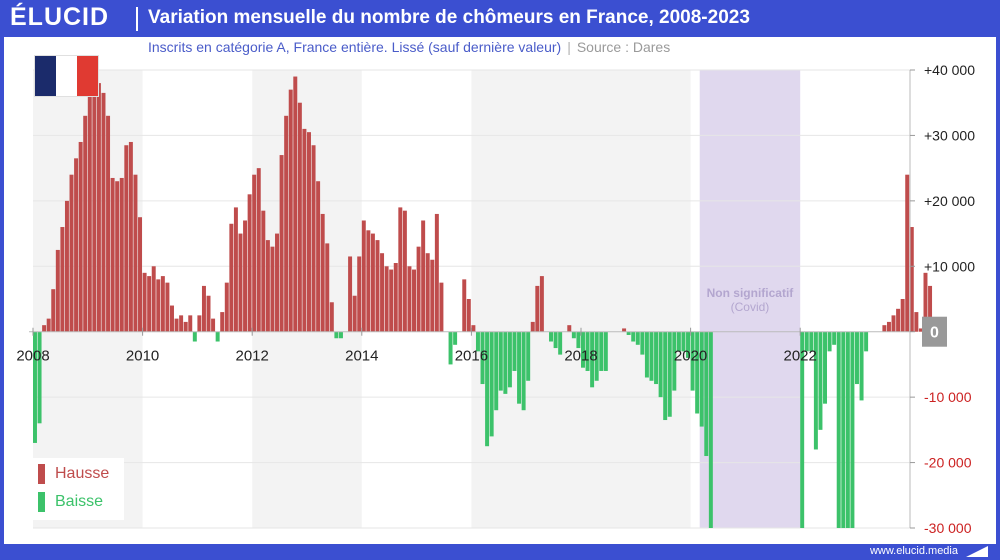 This screenshot has height=560, width=1000. What do you see at coordinates (977, 551) in the screenshot?
I see `elucid-mark-icon` at bounding box center [977, 551].